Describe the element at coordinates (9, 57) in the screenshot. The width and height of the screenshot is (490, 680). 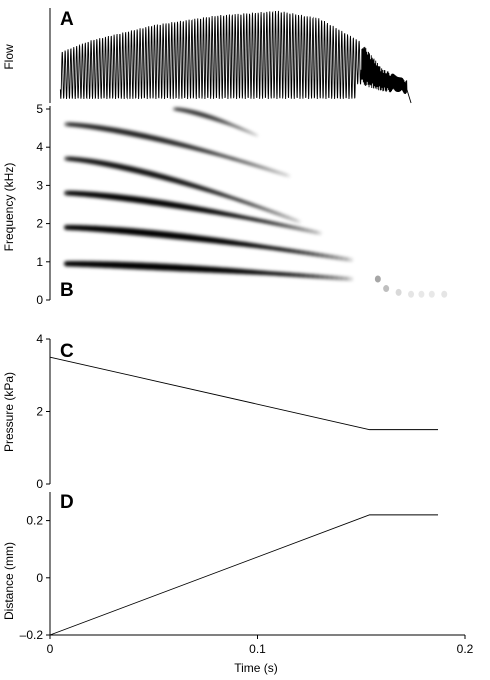
I see `panel-a-ylabel: Flow` at that location.